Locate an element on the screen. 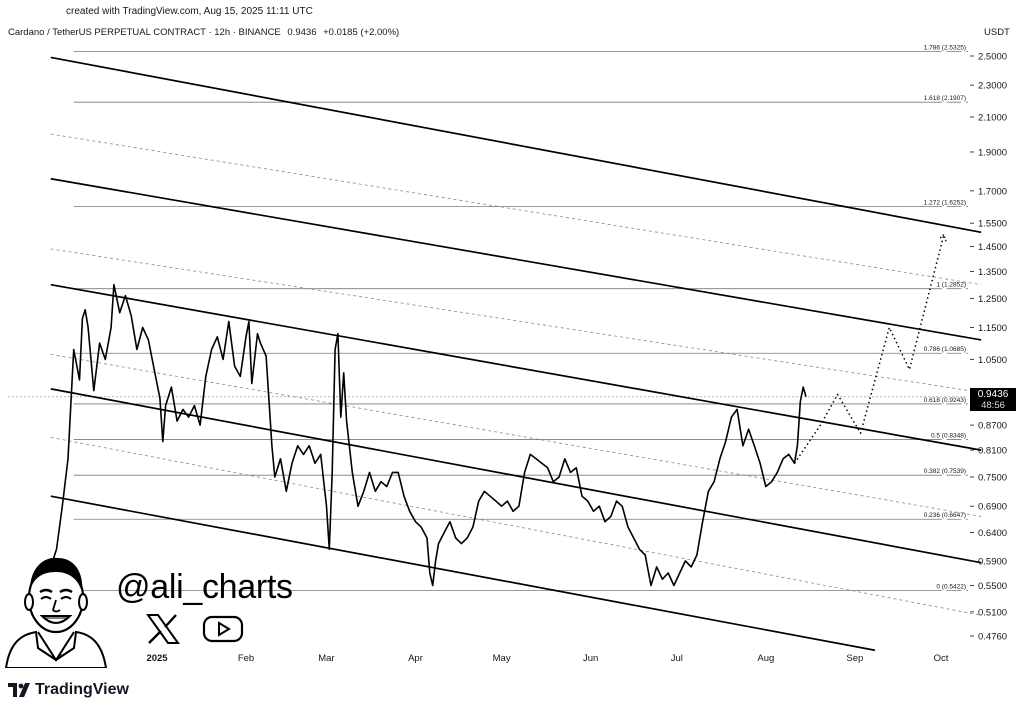  y-tick-label: 0.4760 is located at coordinates (992, 637).